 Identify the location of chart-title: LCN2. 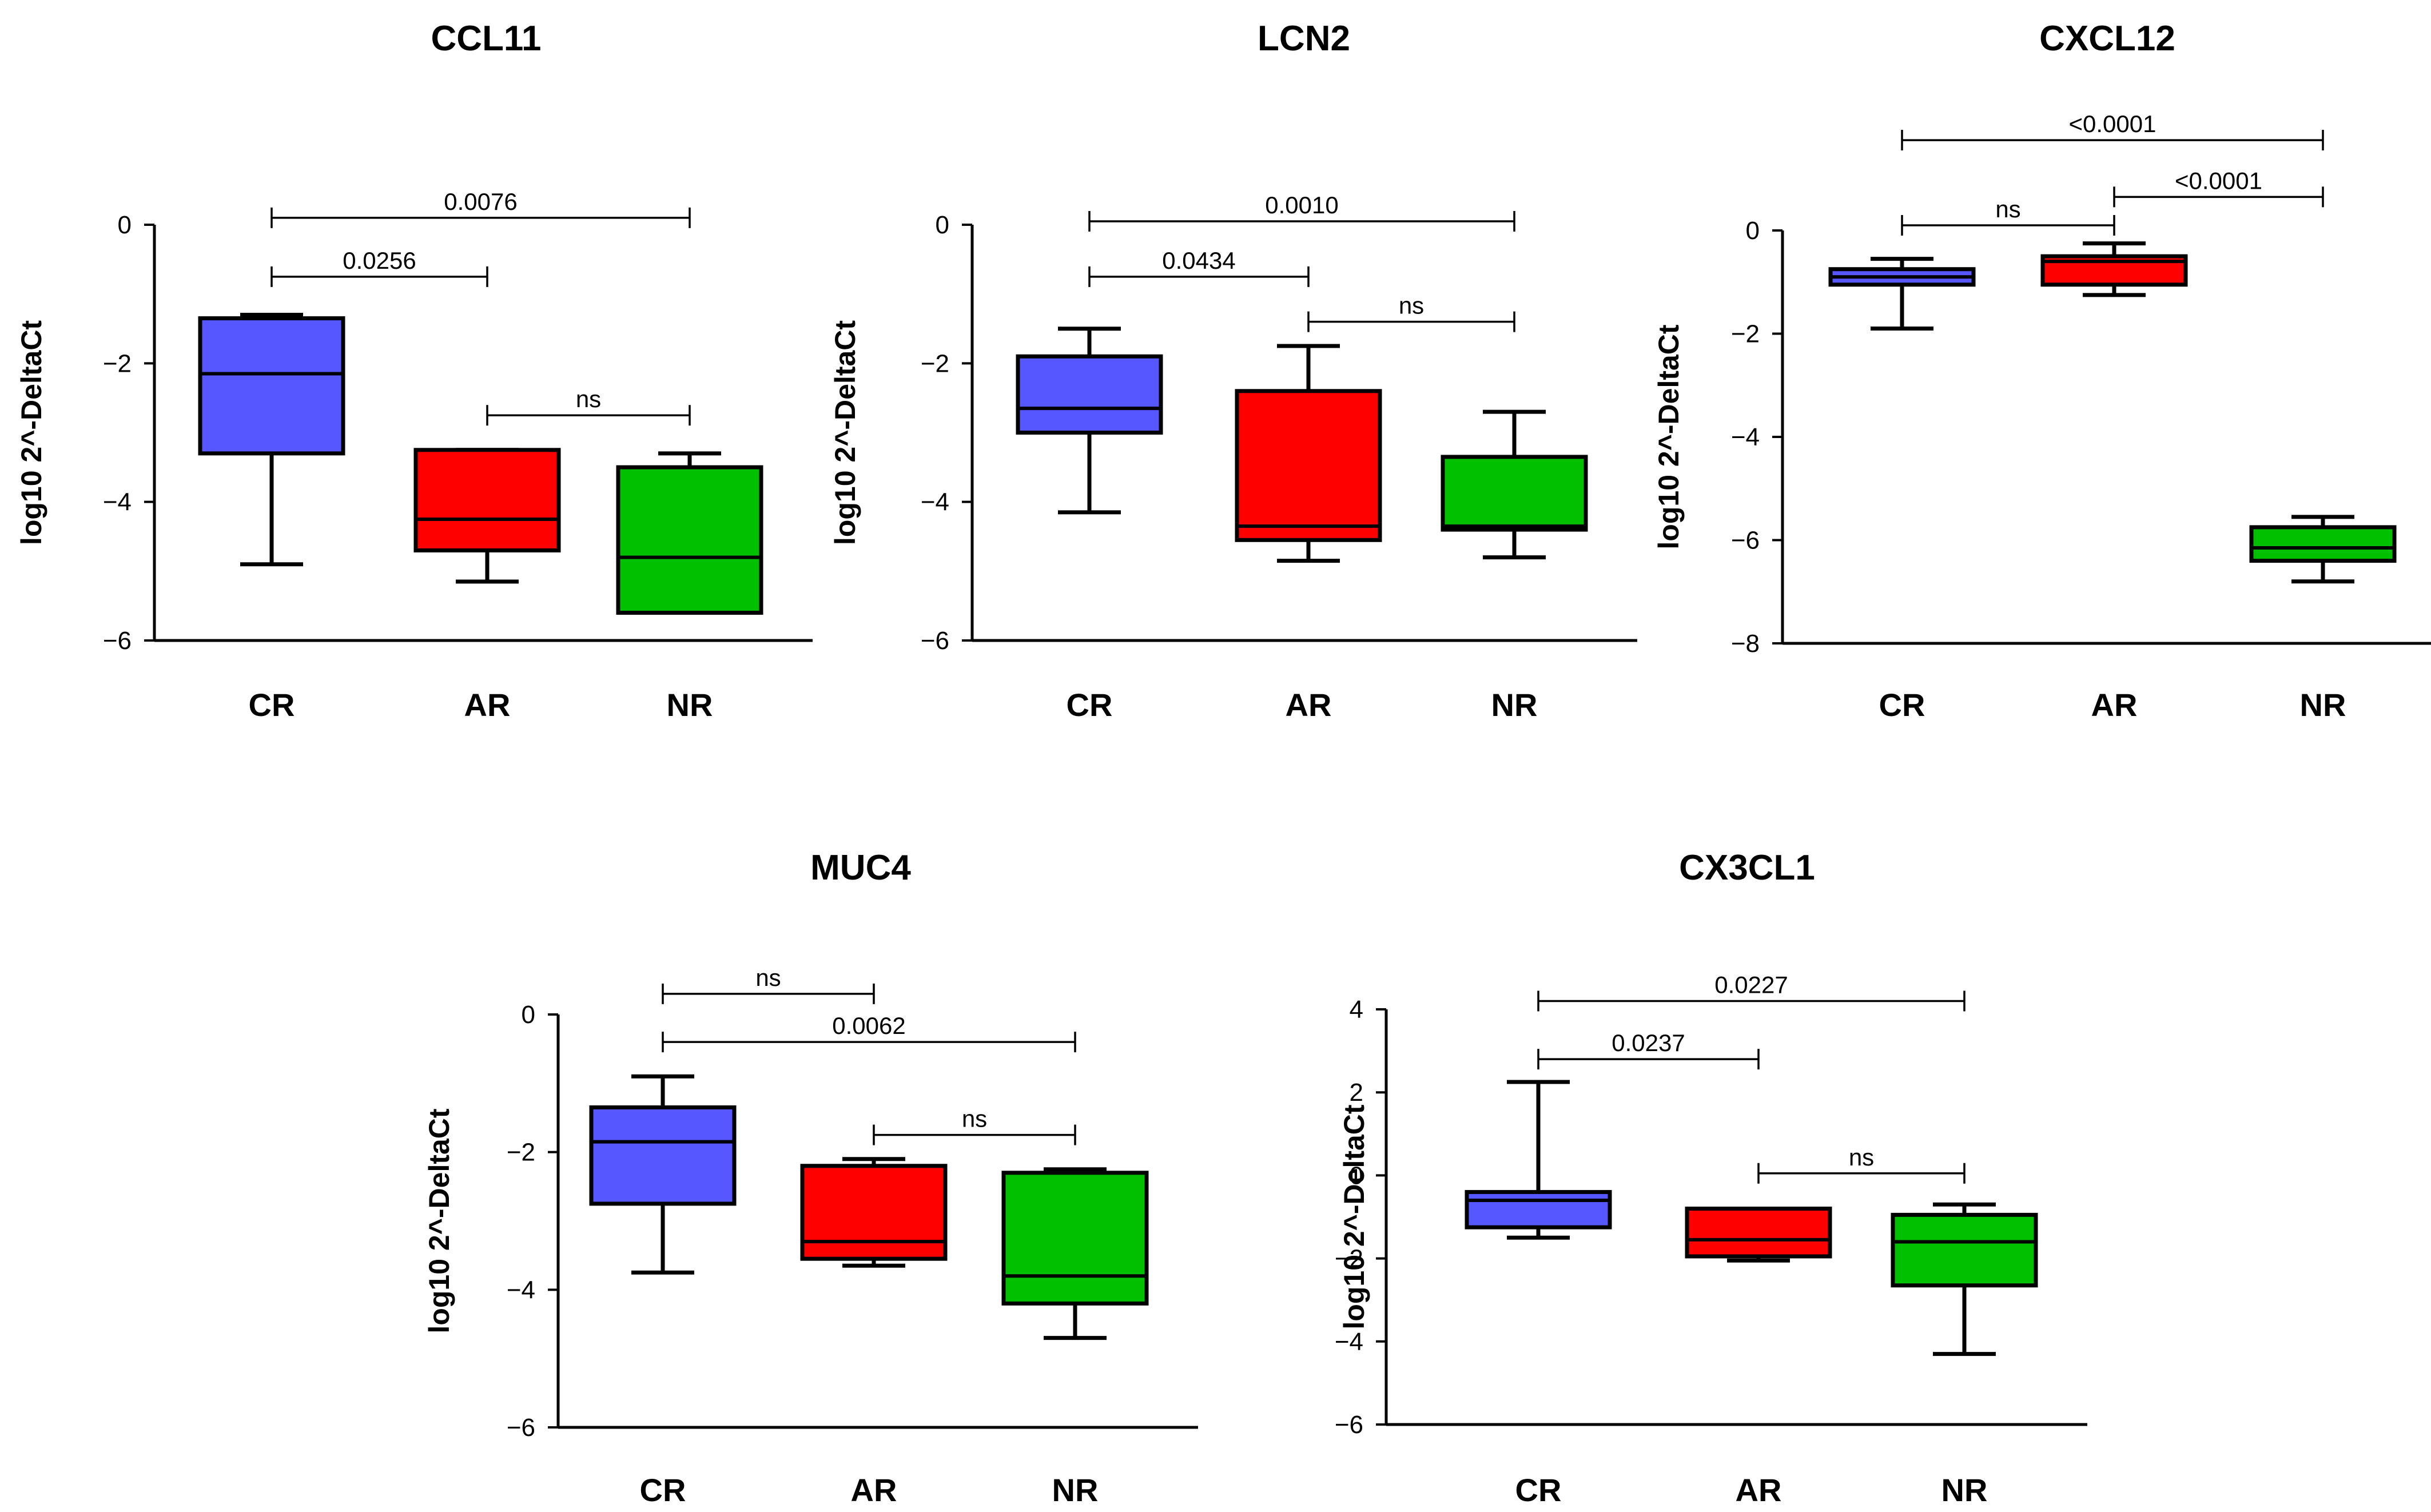
(1304, 39).